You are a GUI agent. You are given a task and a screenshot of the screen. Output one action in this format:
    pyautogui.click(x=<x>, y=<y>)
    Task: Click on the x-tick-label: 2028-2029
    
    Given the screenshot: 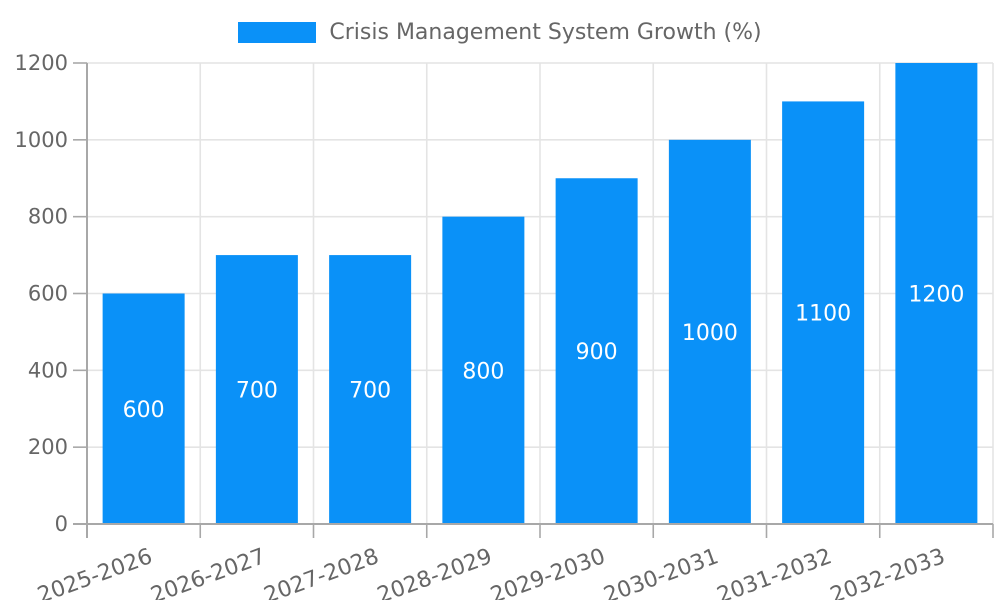 What is the action you would take?
    pyautogui.click(x=434, y=572)
    